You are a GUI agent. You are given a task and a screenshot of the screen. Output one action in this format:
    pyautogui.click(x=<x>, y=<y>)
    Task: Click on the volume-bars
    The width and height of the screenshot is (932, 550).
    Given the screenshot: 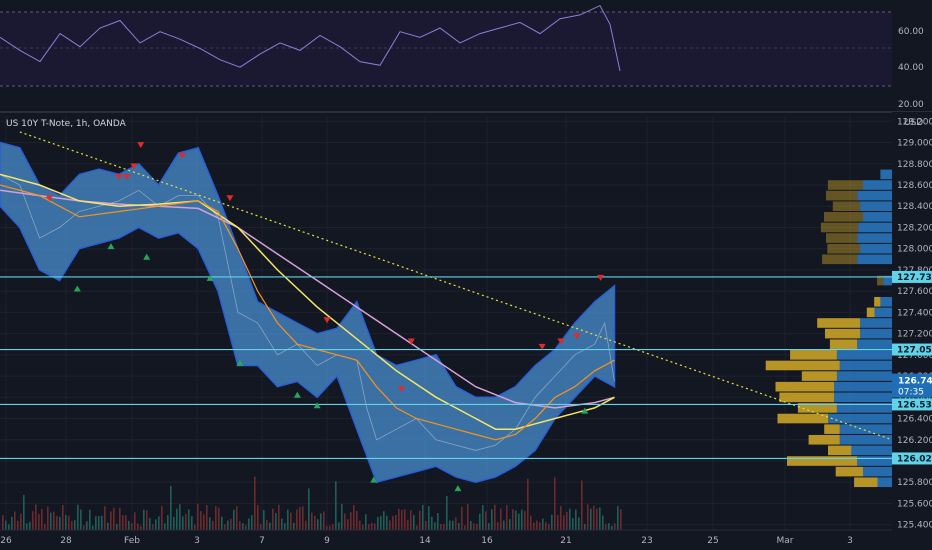 What is the action you would take?
    pyautogui.click(x=312, y=503)
    